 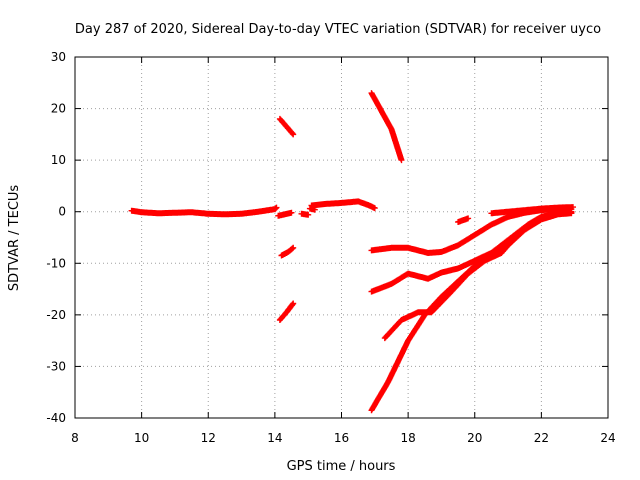 I want to click on y-tick-label: 20, so click(x=58, y=109).